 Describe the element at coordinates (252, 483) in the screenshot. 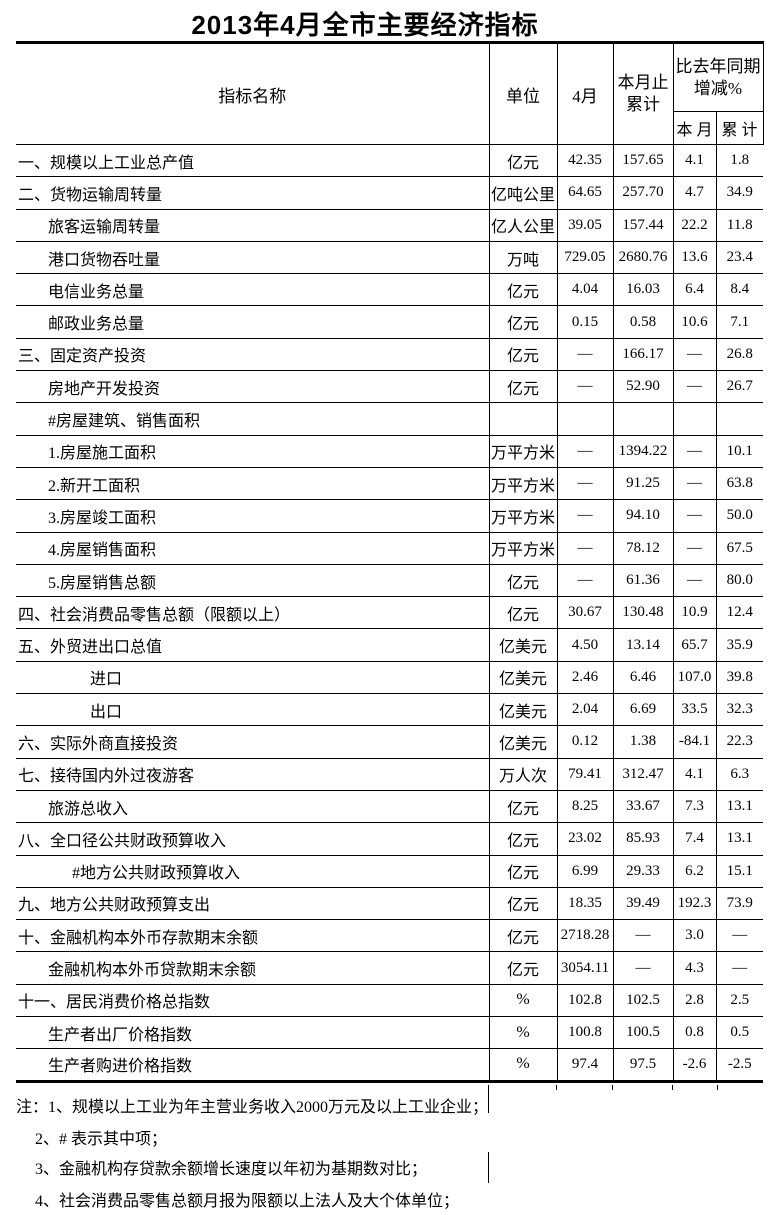

I see `indicator-name-cell: 2.新开工面积` at that location.